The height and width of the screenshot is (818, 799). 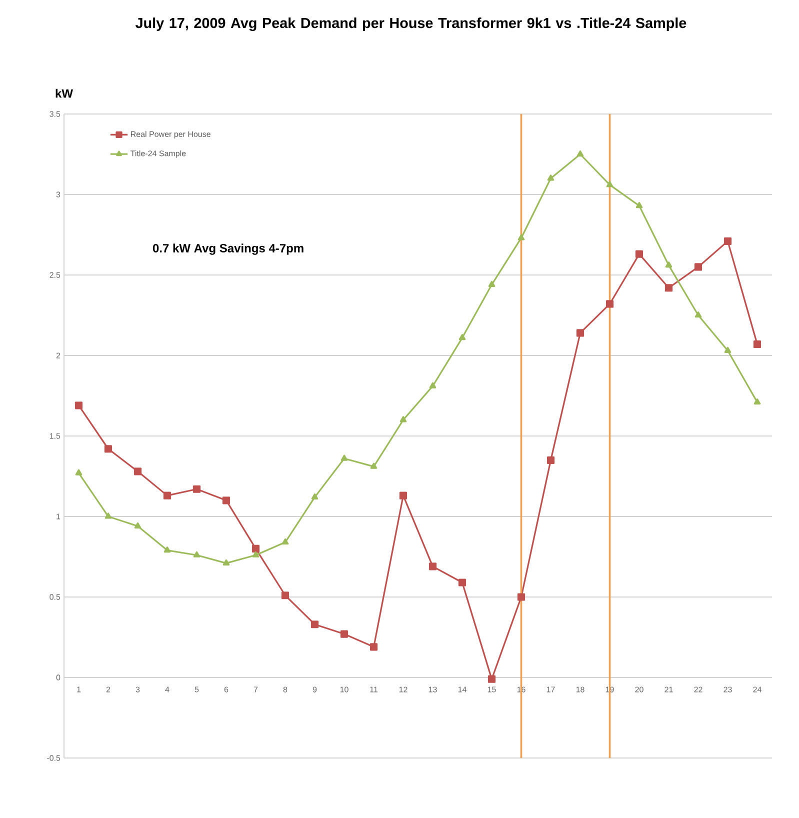 What do you see at coordinates (757, 689) in the screenshot?
I see `x-tick-label: 24` at bounding box center [757, 689].